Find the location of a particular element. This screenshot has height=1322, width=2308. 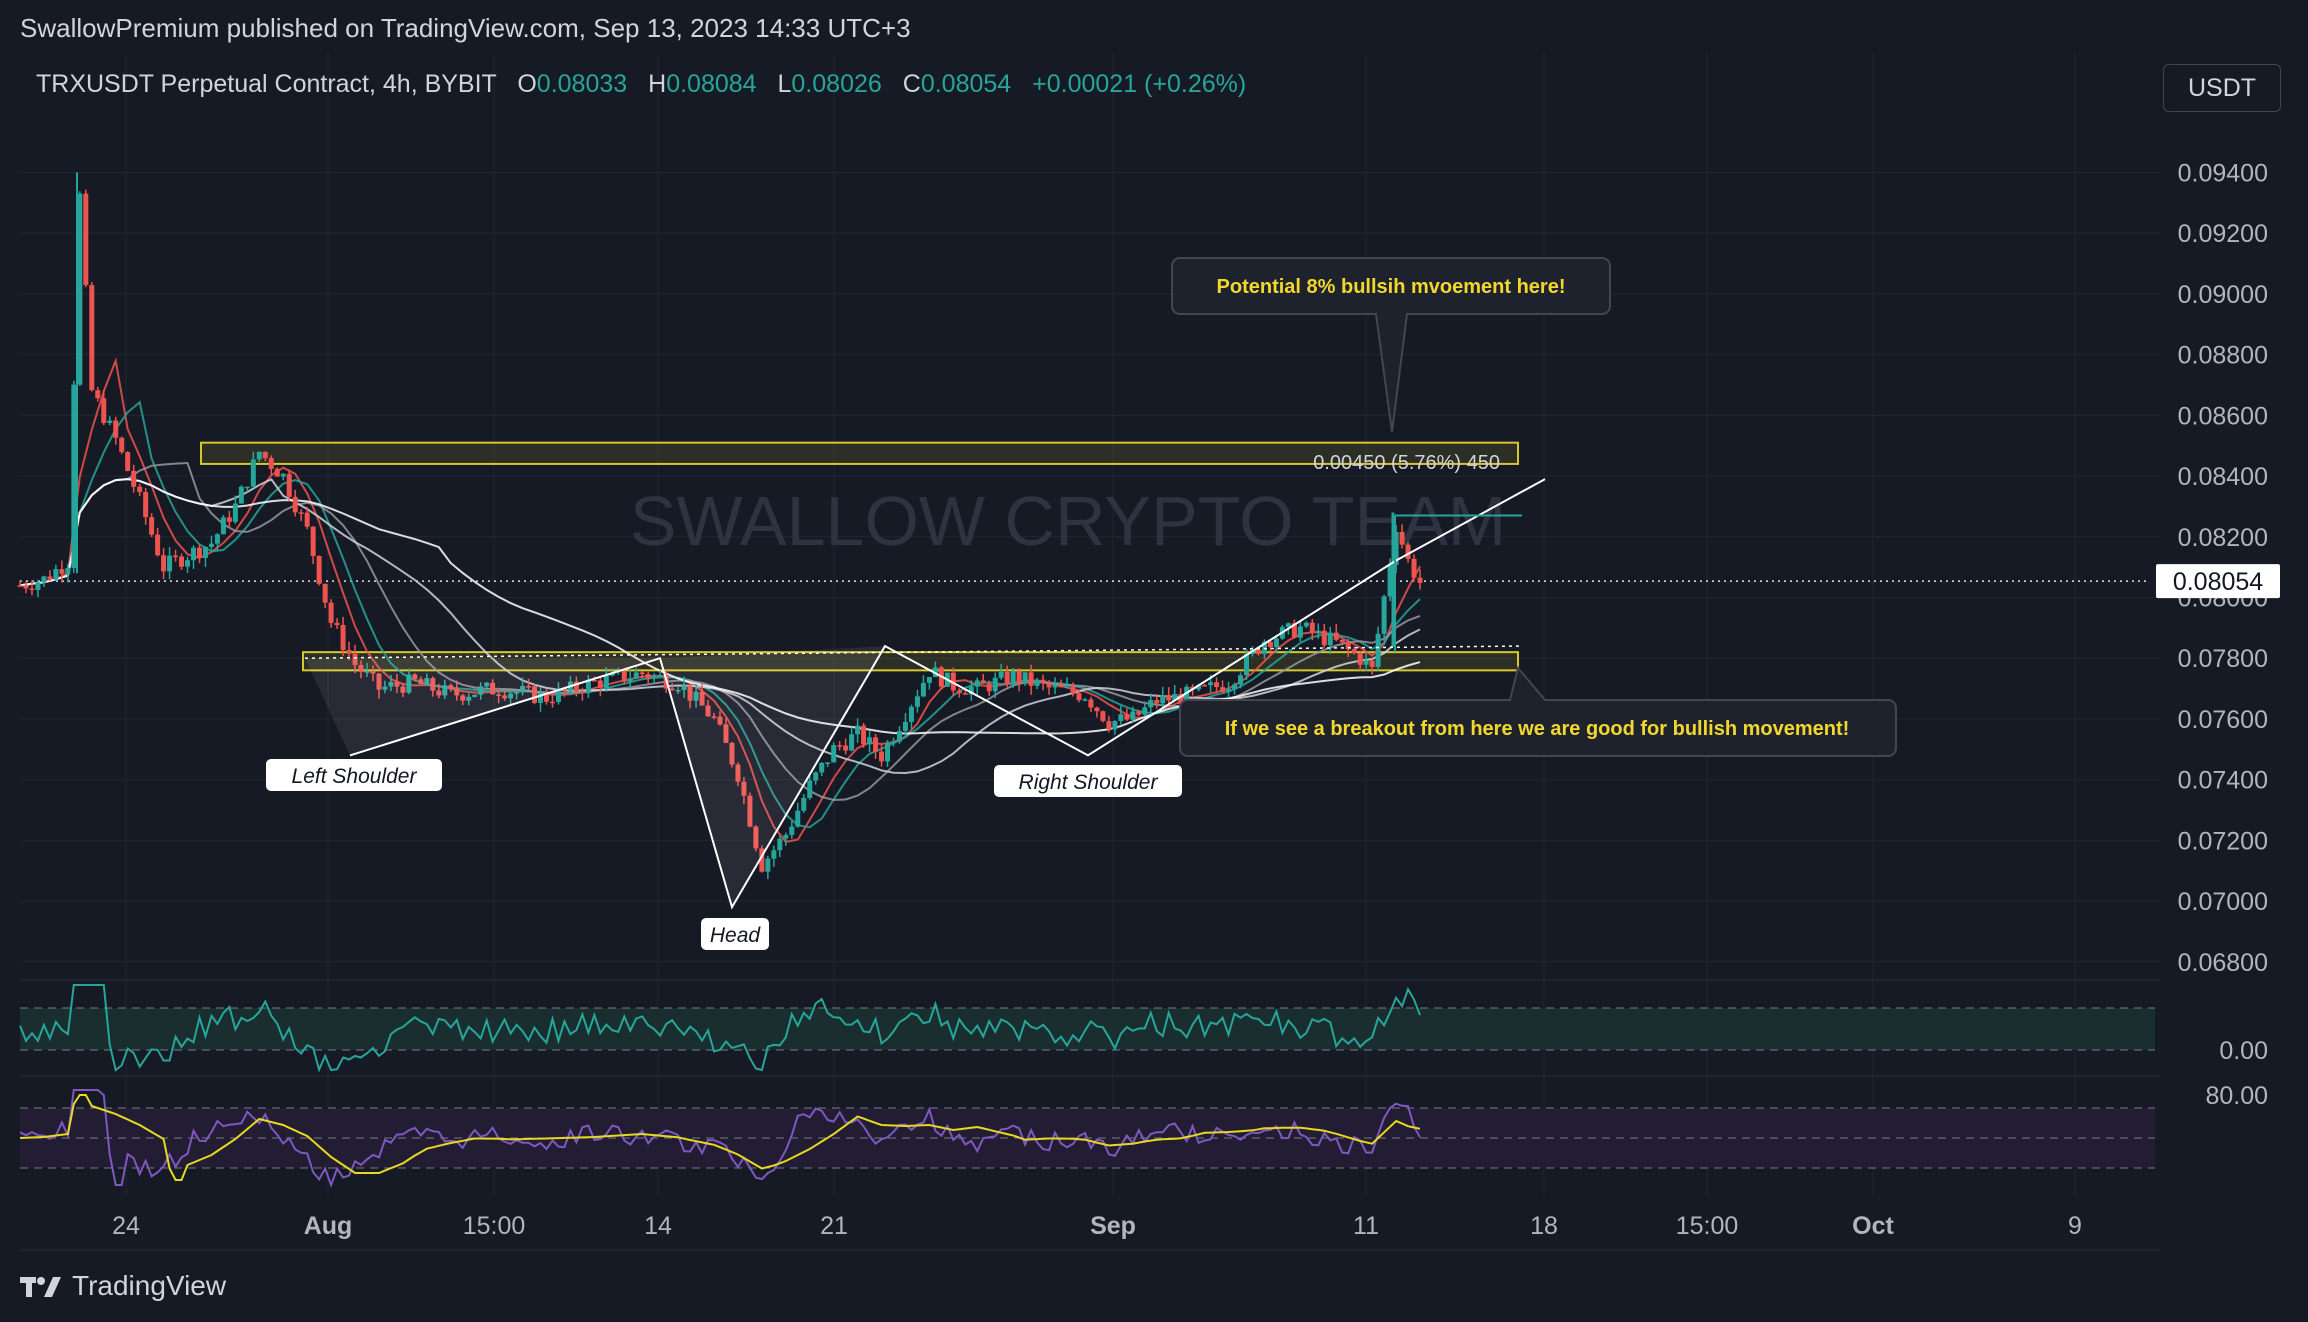

price-tick-label: 0.09000 is located at coordinates (2223, 295).